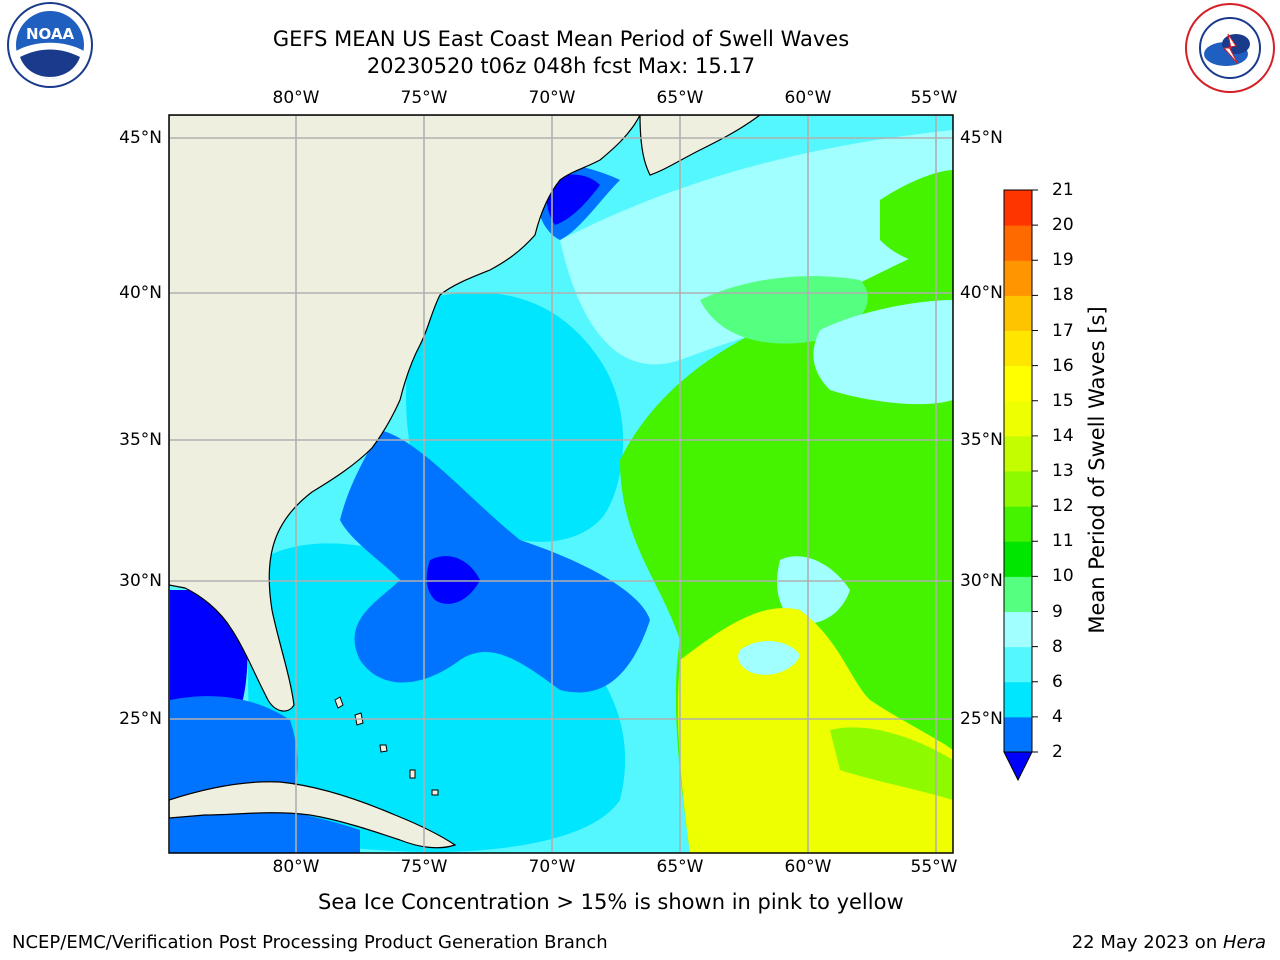 The width and height of the screenshot is (1280, 960). What do you see at coordinates (1063, 295) in the screenshot?
I see `colorbar-tick-label: 18` at bounding box center [1063, 295].